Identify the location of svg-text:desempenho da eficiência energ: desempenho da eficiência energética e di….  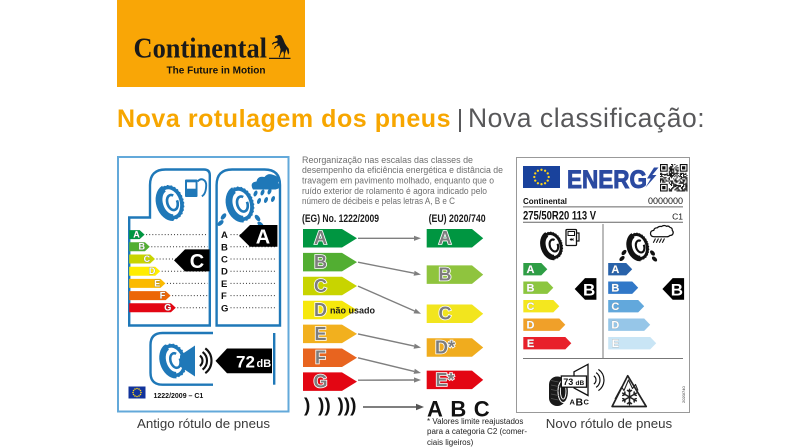
(402, 170).